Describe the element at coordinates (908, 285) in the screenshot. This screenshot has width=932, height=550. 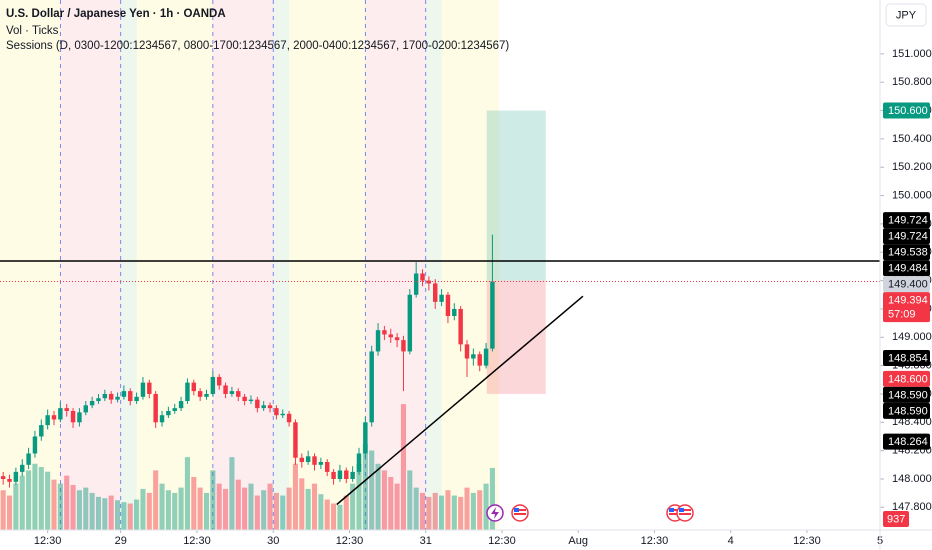
I see `price-badge-label: 149.400` at that location.